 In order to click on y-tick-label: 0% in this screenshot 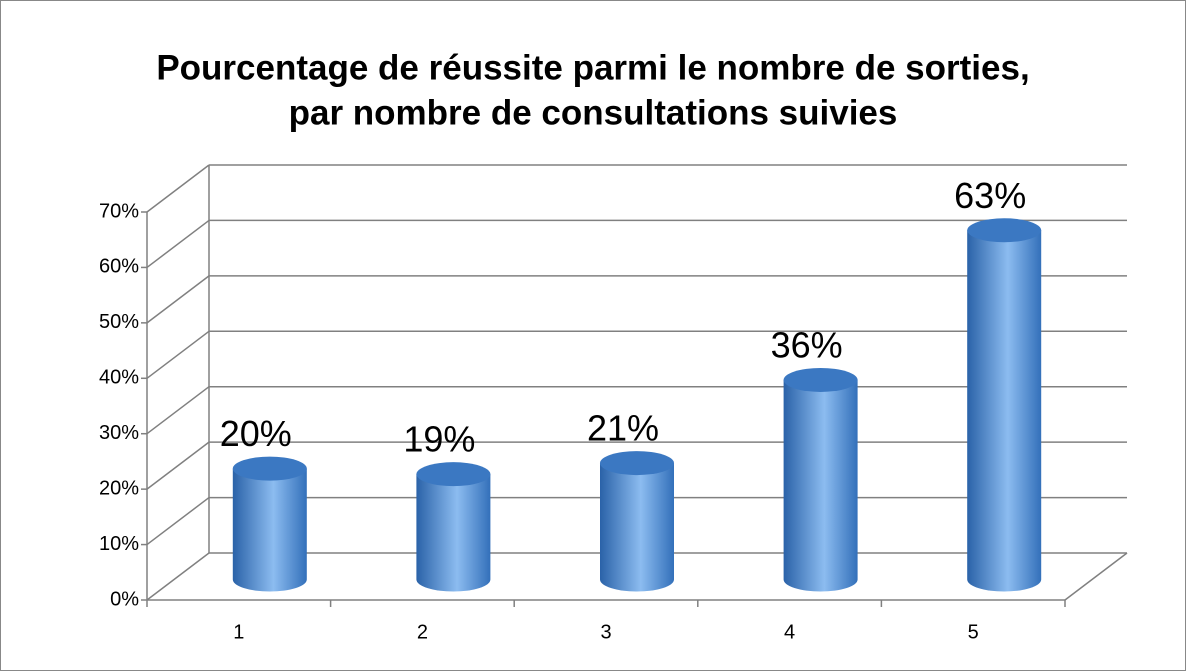, I will do `click(124, 599)`.